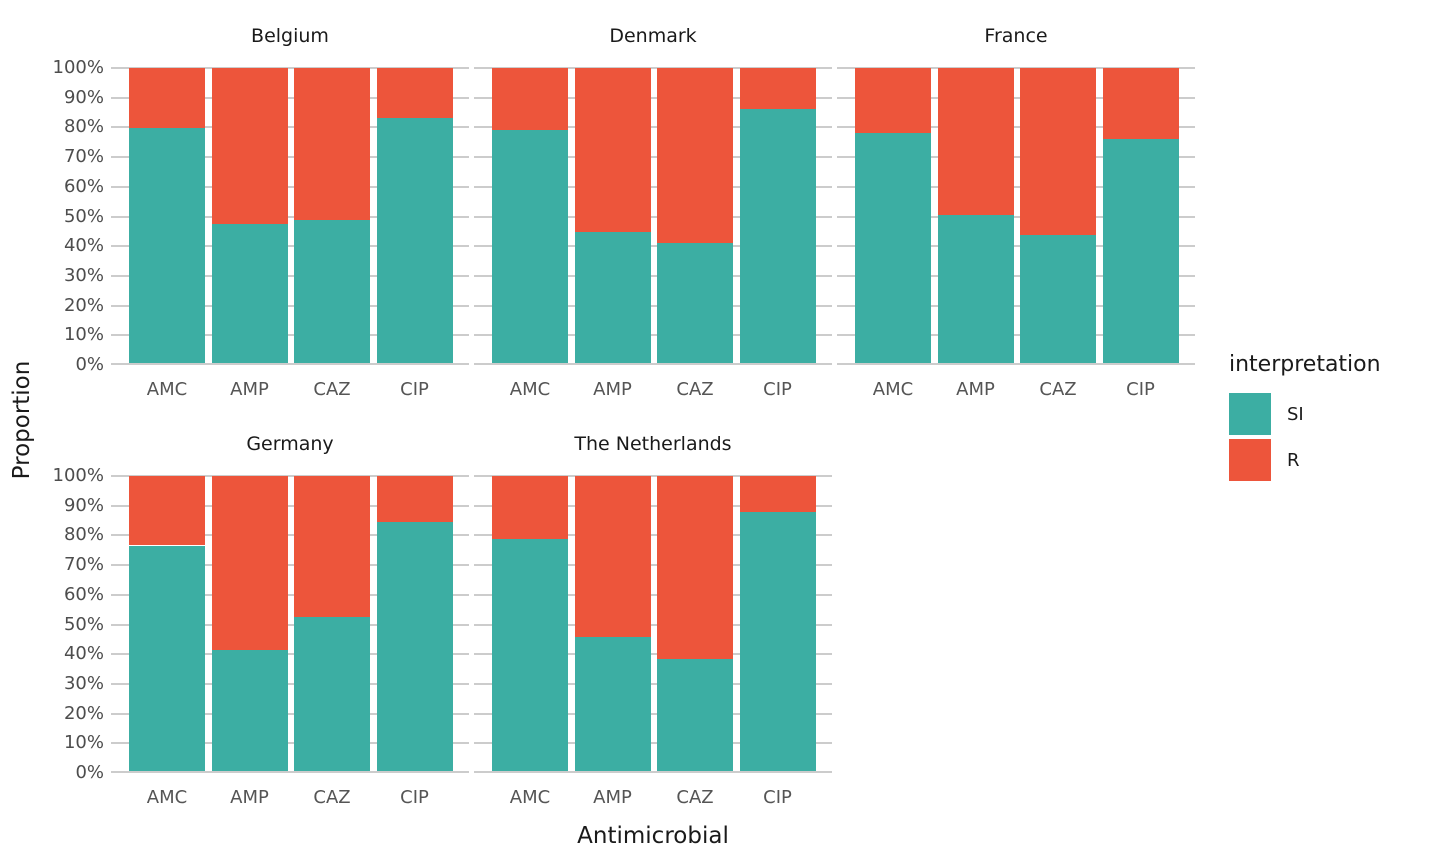 This screenshot has width=1440, height=864. I want to click on y-tick-label-10%: 10%, so click(83, 743).